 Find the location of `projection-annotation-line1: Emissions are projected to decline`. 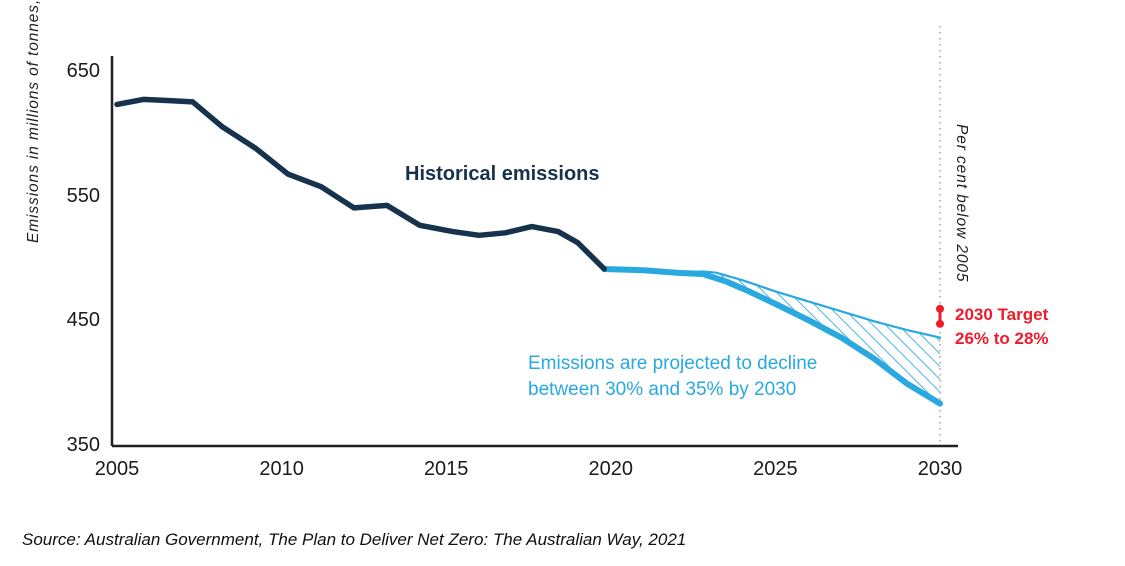

projection-annotation-line1: Emissions are projected to decline is located at coordinates (673, 363).